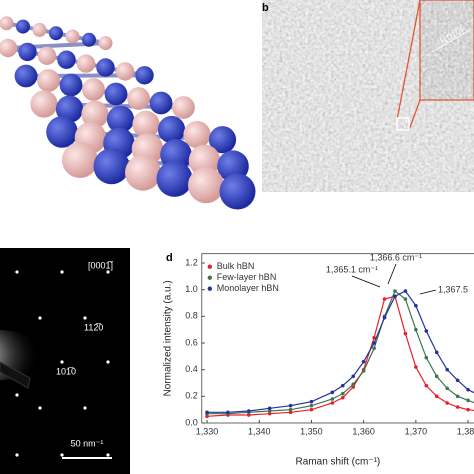 This screenshot has width=474, height=474. What do you see at coordinates (259, 431) in the screenshot?
I see `x-tick-label: 1,340` at bounding box center [259, 431].